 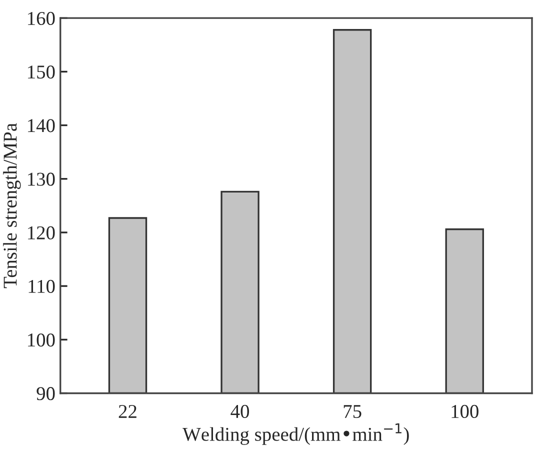 I want to click on x-tick-label: 100, so click(x=465, y=411).